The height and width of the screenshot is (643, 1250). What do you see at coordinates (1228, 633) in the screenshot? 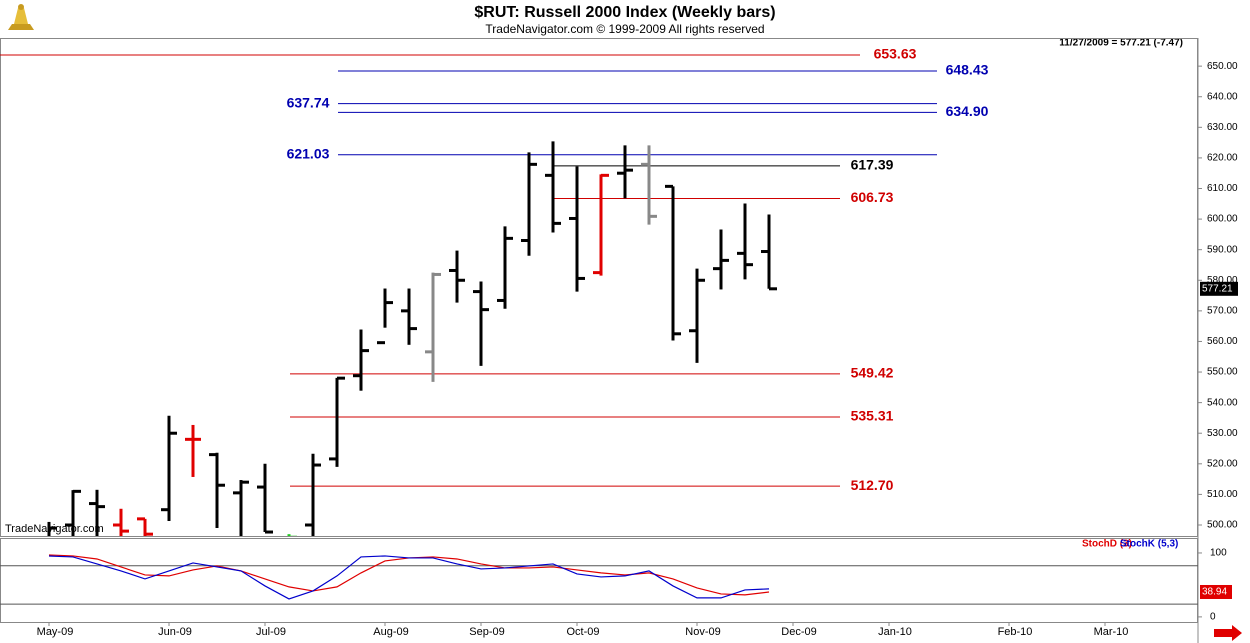
I see `scroll-arrow` at bounding box center [1228, 633].